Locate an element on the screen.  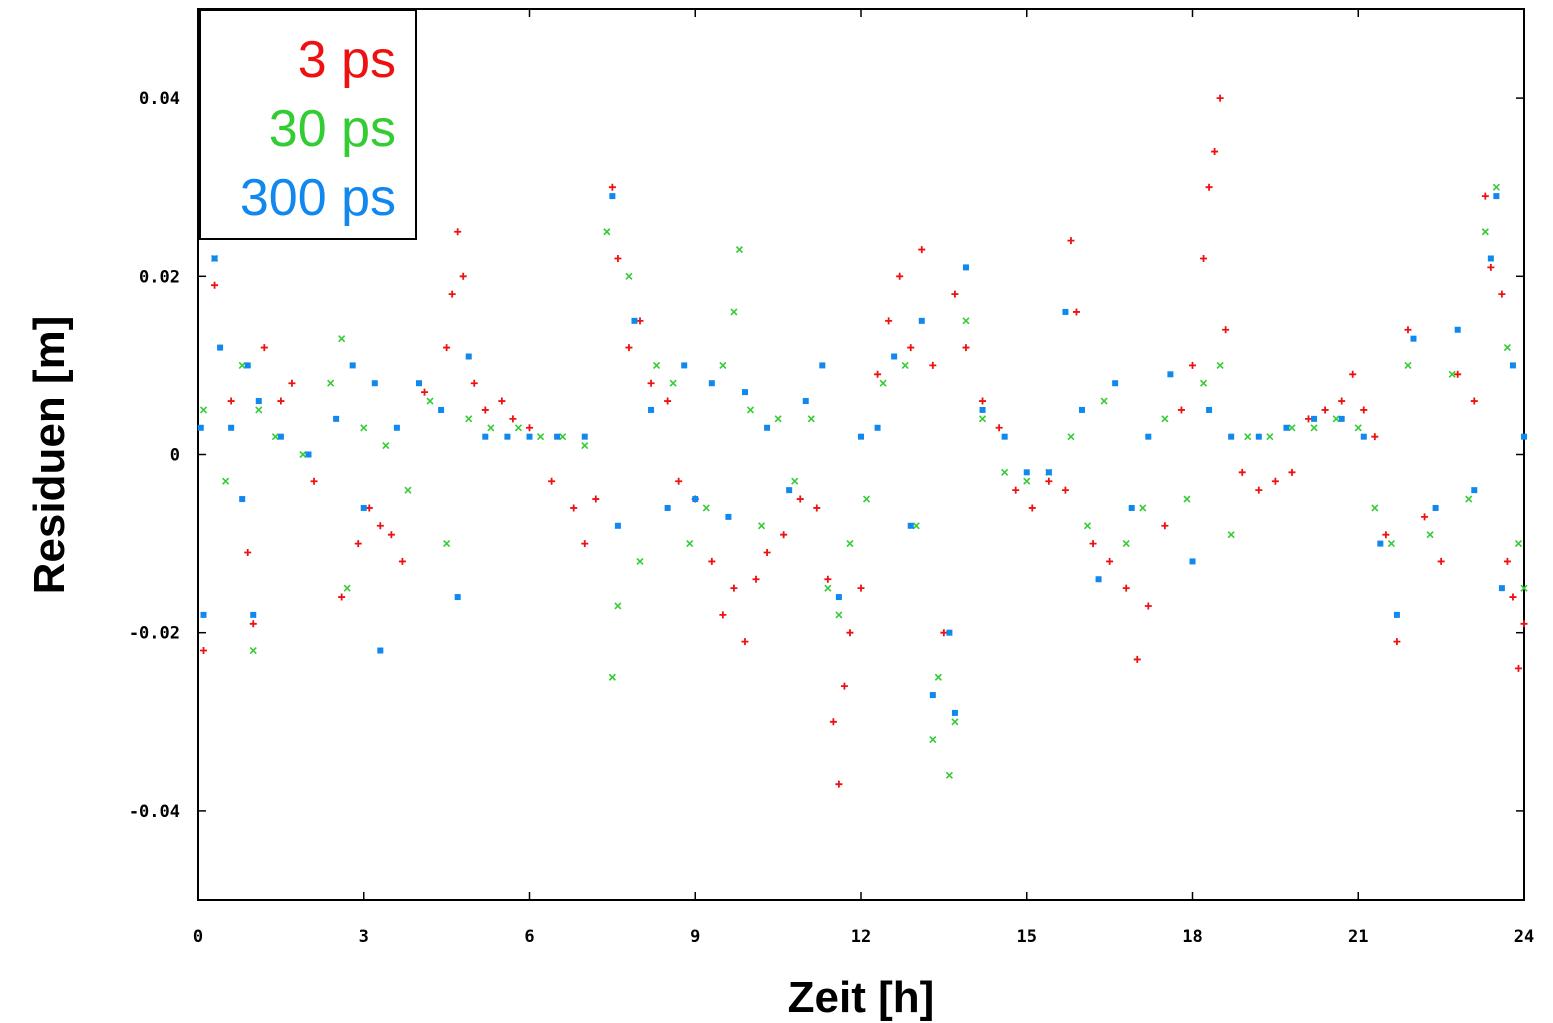
legend-entry-30ps: 30 ps is located at coordinates (332, 129).